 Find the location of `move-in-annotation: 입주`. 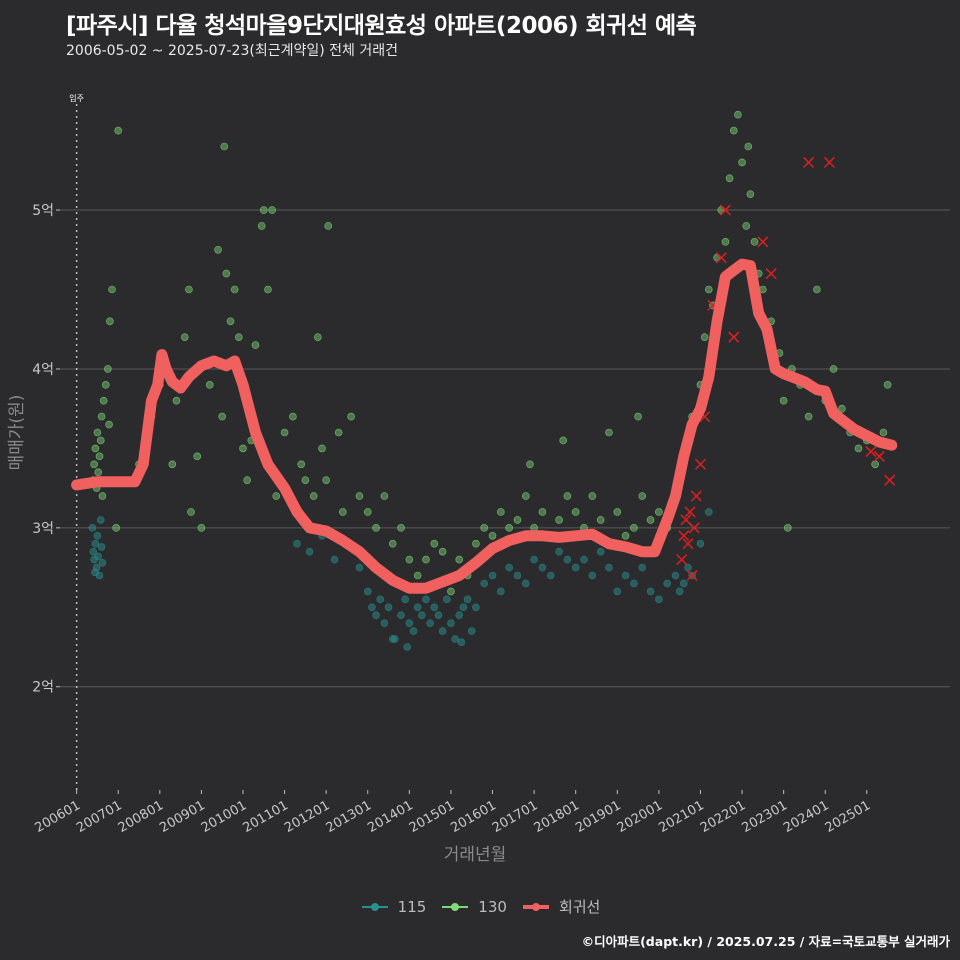

move-in-annotation: 입주 is located at coordinates (76, 442).